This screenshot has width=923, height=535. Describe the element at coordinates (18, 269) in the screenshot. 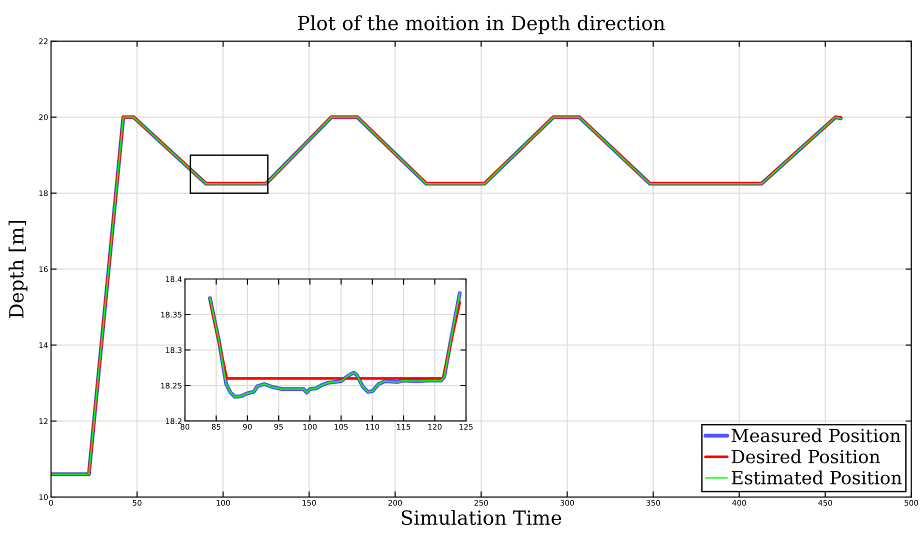

I see `y-axis-title: Depth [m]` at that location.